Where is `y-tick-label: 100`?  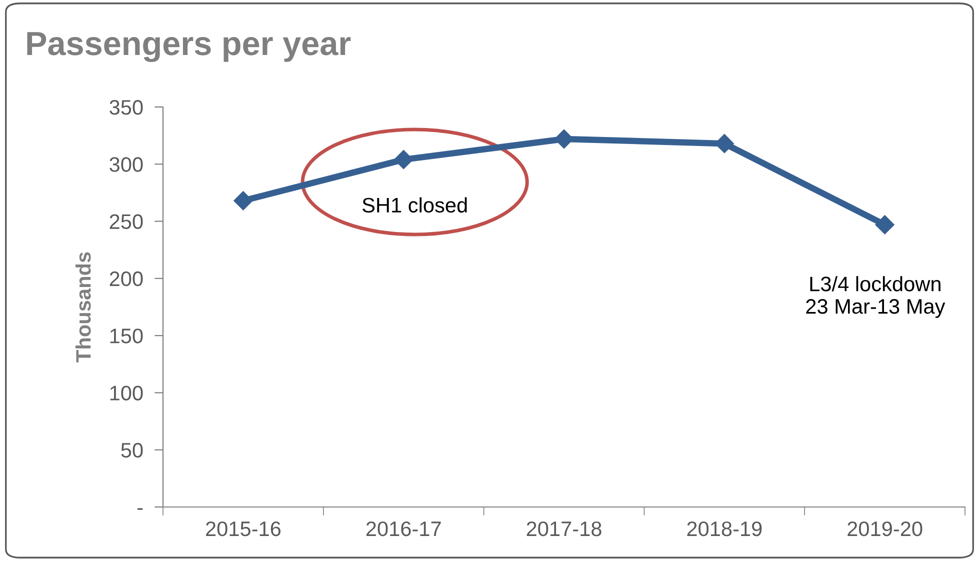 y-tick-label: 100 is located at coordinates (126, 393).